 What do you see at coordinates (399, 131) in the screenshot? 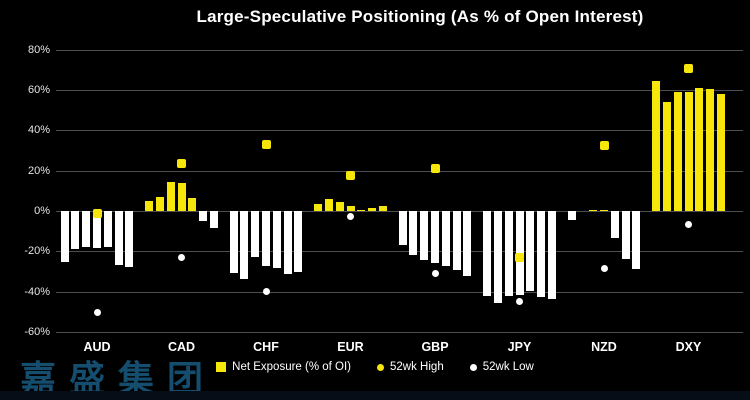
I see `gridline-40%` at bounding box center [399, 131].